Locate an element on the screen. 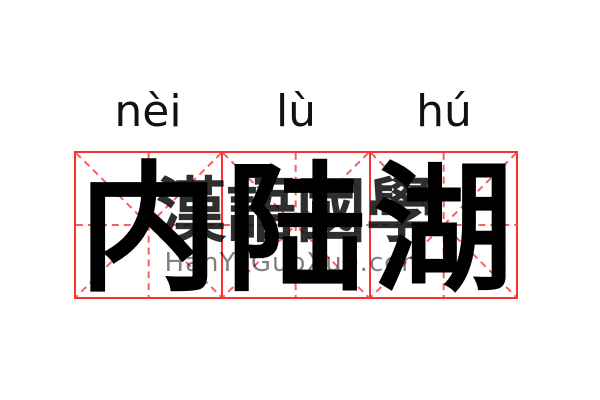  pinyin-syllable-3: hú is located at coordinates (444, 111).